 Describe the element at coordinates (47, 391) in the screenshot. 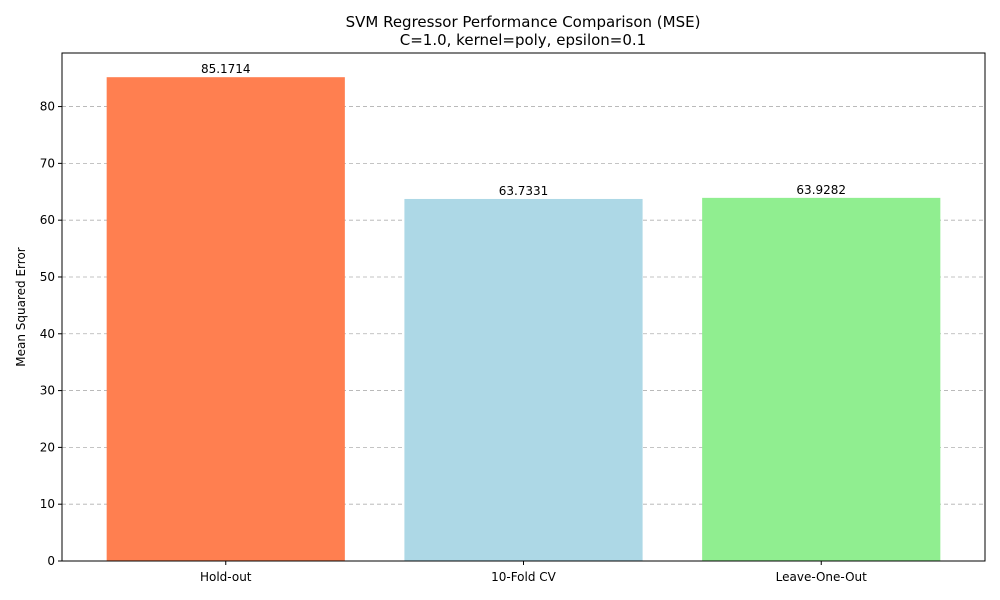

I see `y-tick-label: 30` at that location.